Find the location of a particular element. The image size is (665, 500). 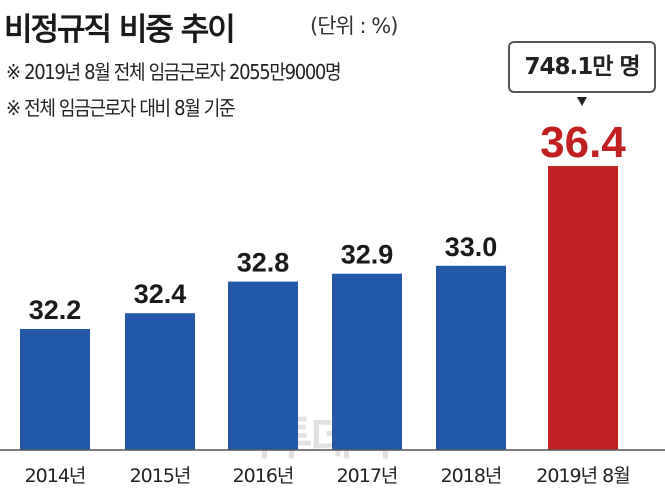

category-label: 2016년 is located at coordinates (263, 476).